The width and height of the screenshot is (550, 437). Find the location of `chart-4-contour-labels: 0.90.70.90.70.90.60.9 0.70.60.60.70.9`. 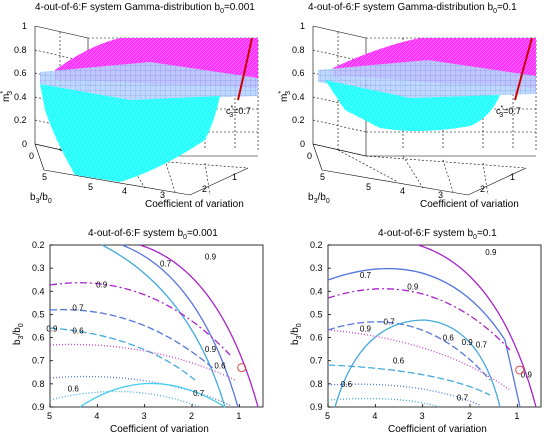

chart-4-contour-labels: 0.90.70.90.70.90.60.9 0.70.60.60.70.9 is located at coordinates (437, 325).